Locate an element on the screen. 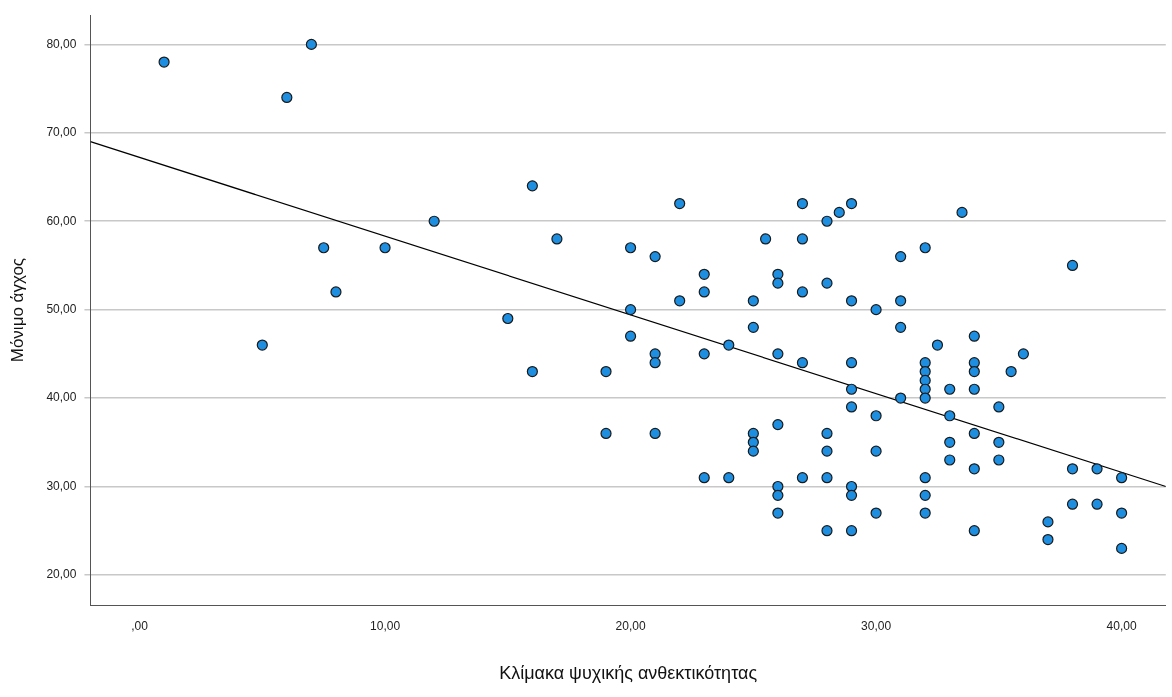 This screenshot has height=697, width=1172. y-tick-label: 20,00 is located at coordinates (61, 574).